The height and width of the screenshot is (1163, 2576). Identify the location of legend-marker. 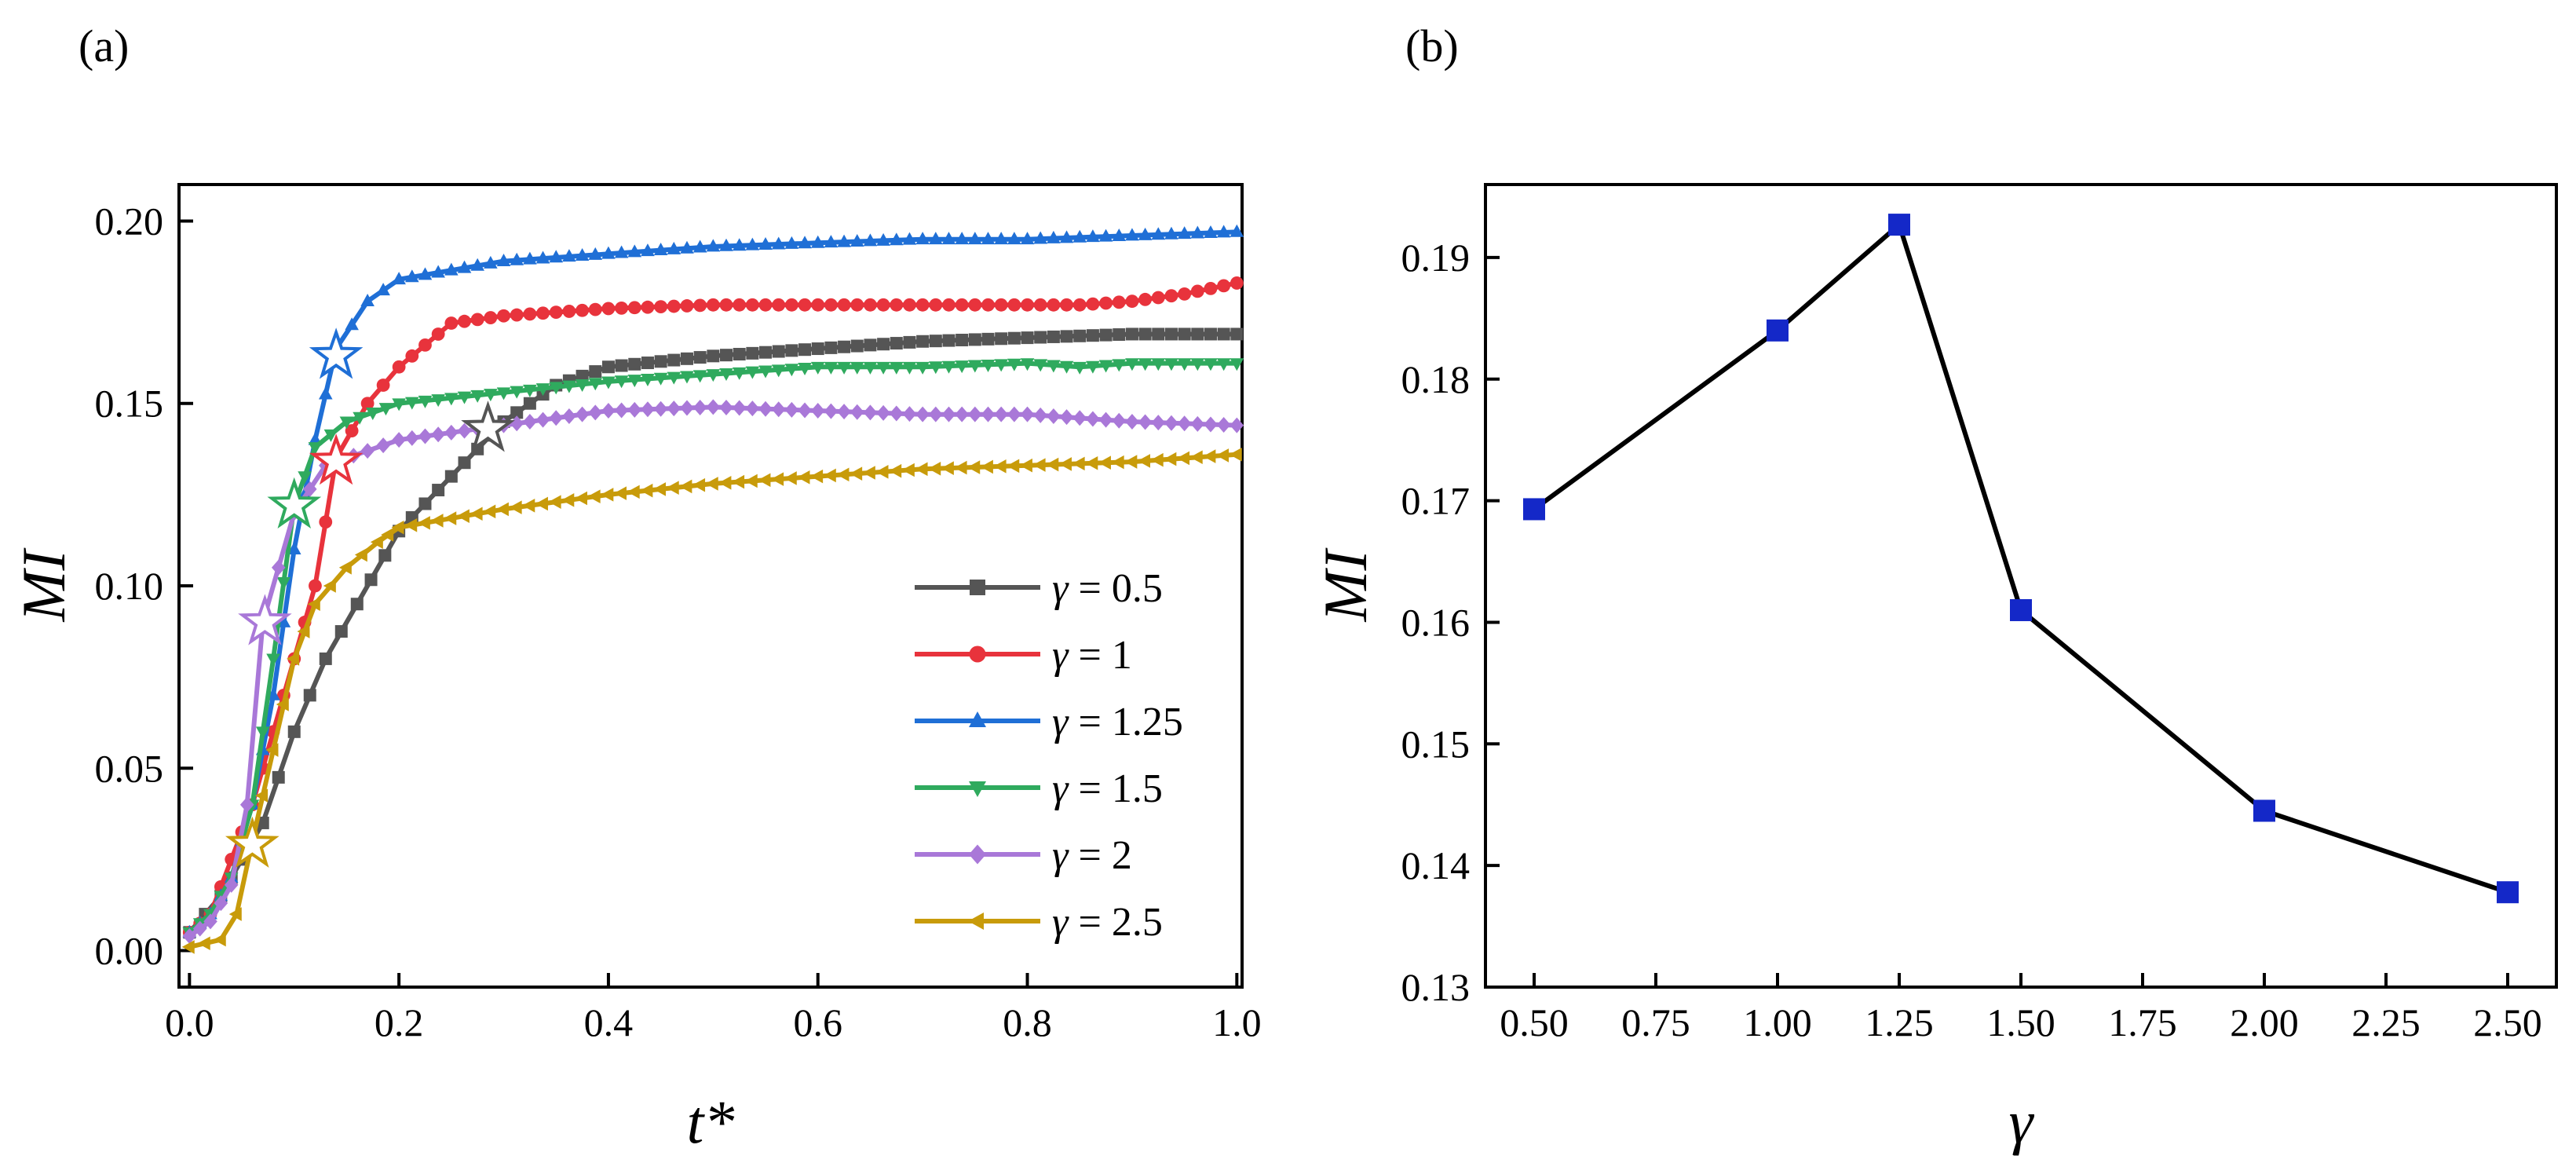
(977, 789).